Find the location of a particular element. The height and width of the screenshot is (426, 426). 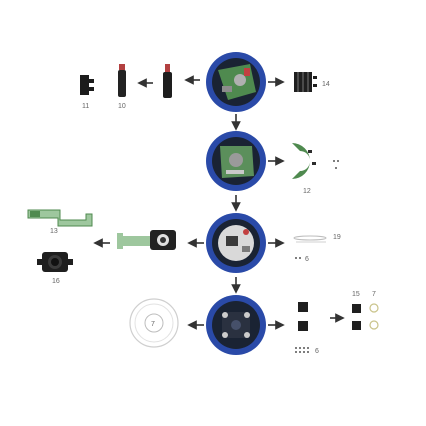

part-label-11: 11 is located at coordinates (85, 106).